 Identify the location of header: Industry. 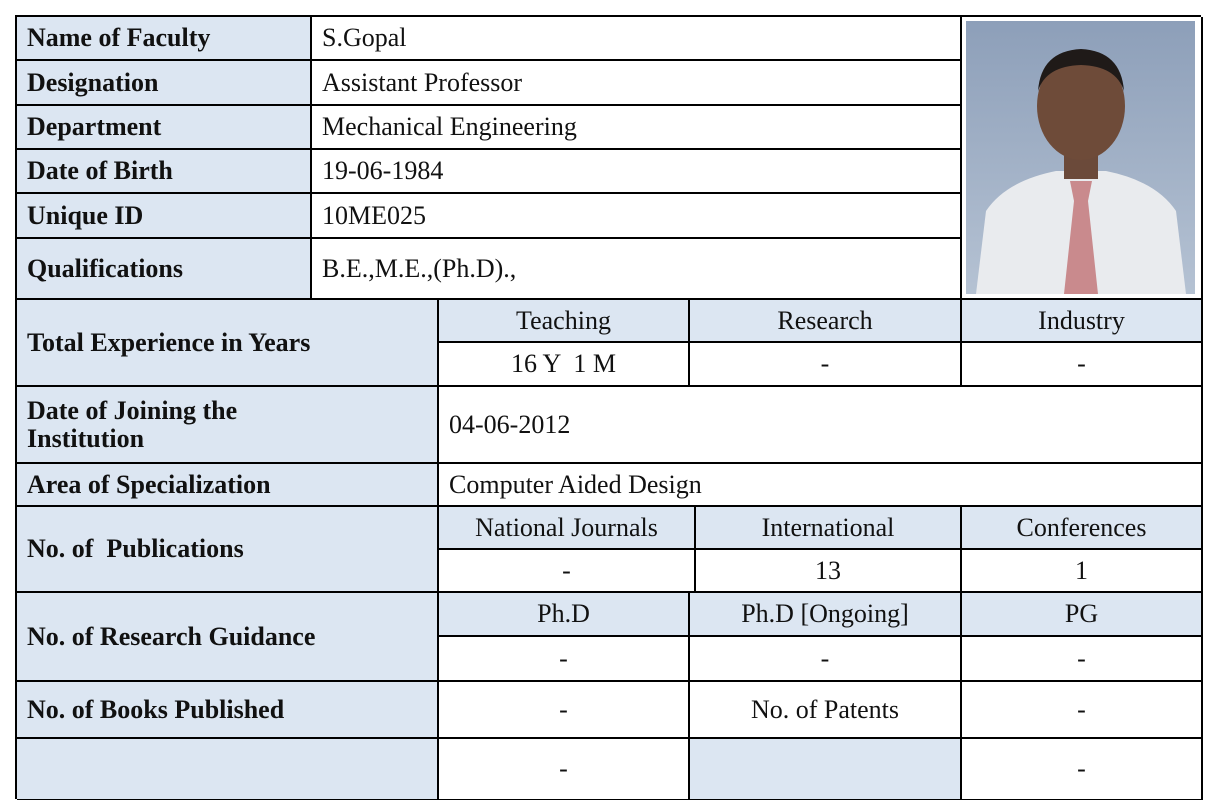
(1082, 321).